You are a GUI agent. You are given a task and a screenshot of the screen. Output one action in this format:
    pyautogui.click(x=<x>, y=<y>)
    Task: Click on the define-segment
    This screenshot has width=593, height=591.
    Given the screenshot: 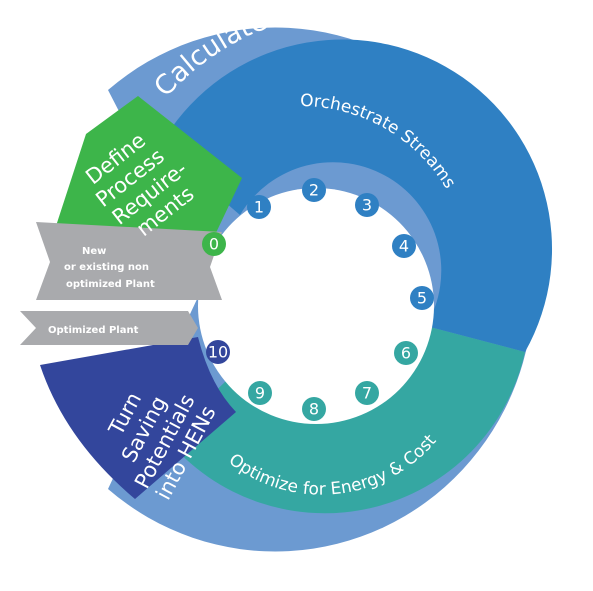 What is the action you would take?
    pyautogui.click(x=148, y=176)
    